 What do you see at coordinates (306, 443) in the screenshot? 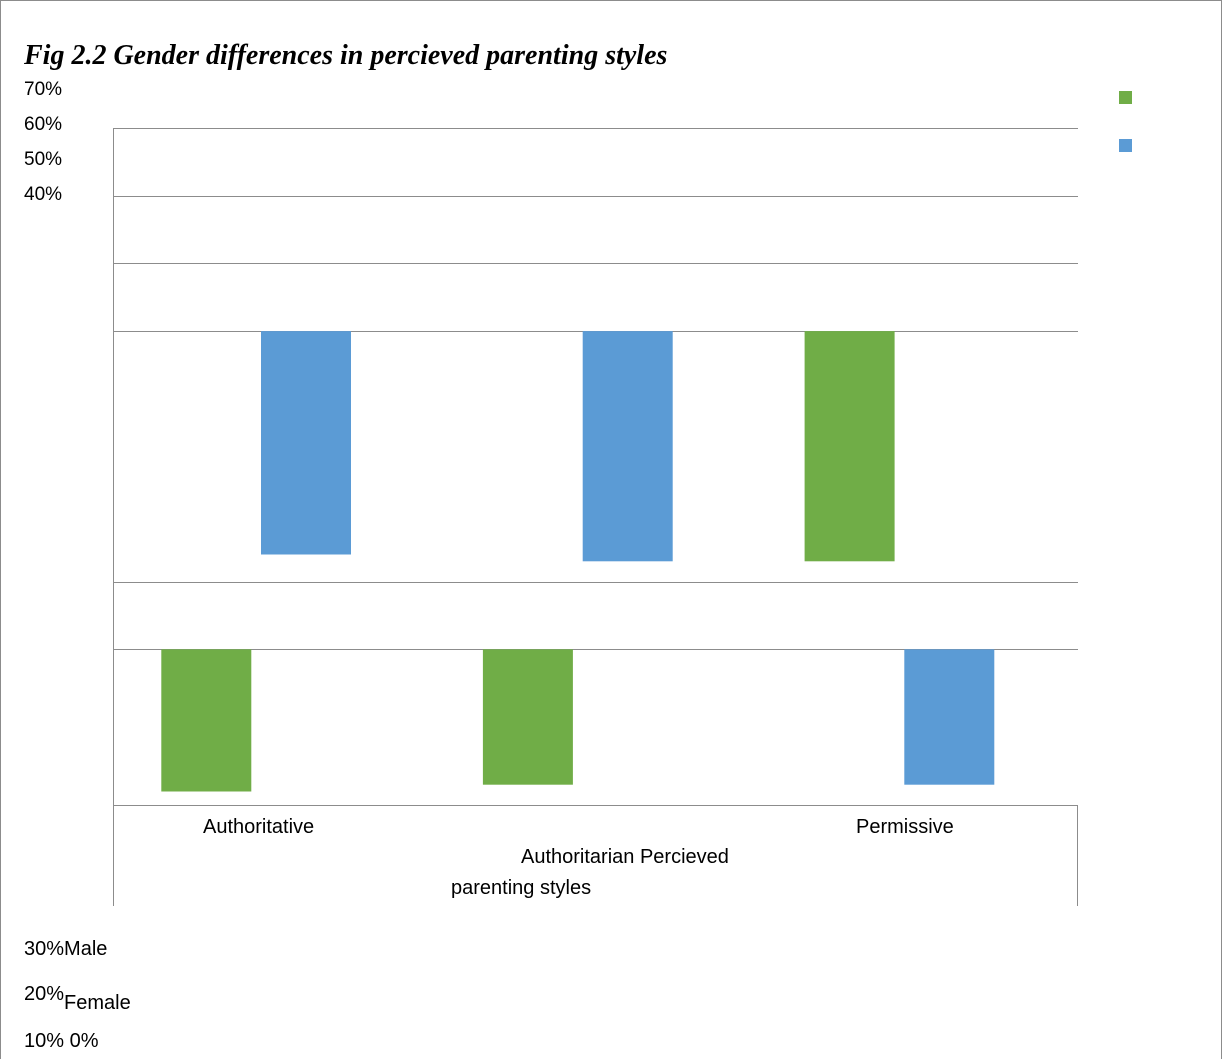
I see `bar-female-authoritative` at bounding box center [306, 443].